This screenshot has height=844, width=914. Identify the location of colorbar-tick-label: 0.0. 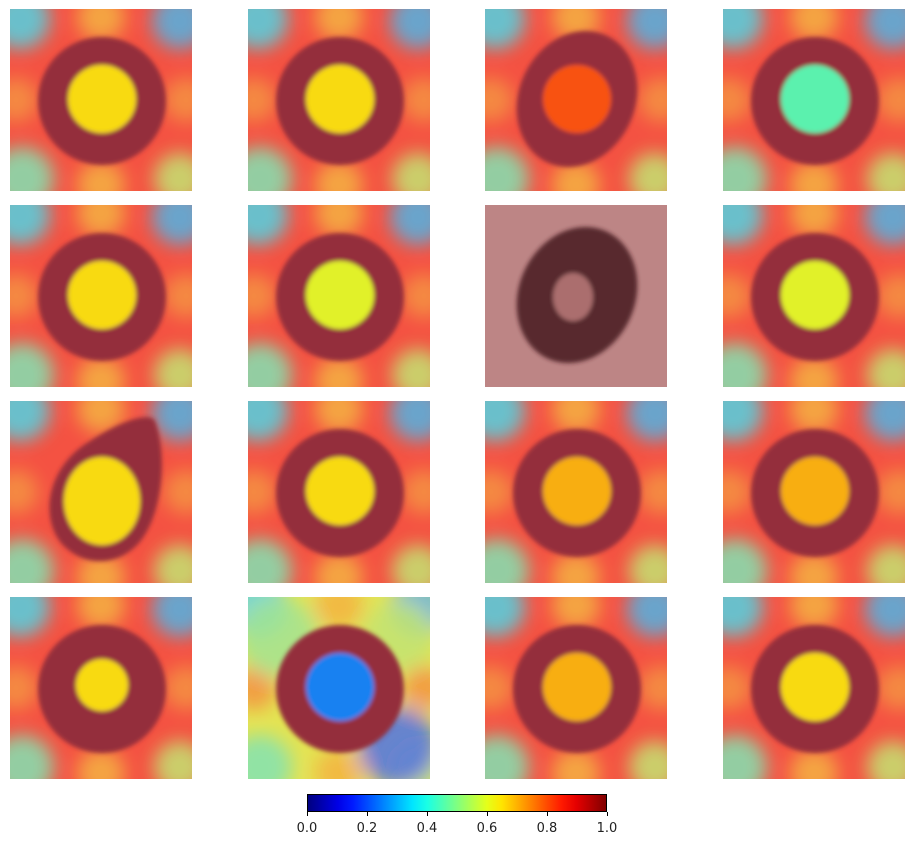
(307, 828).